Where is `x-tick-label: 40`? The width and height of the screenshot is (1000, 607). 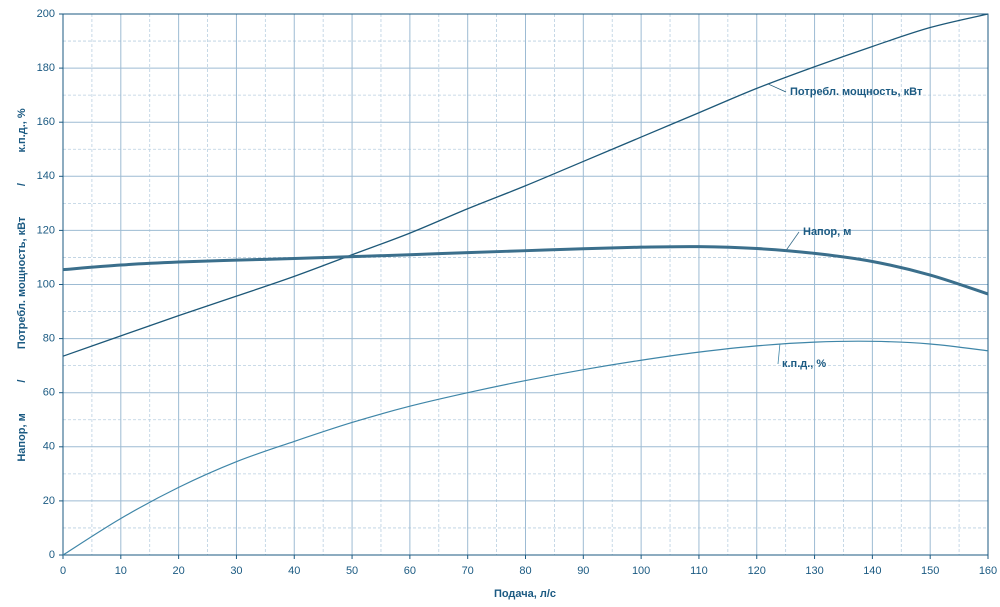 x-tick-label: 40 is located at coordinates (294, 571).